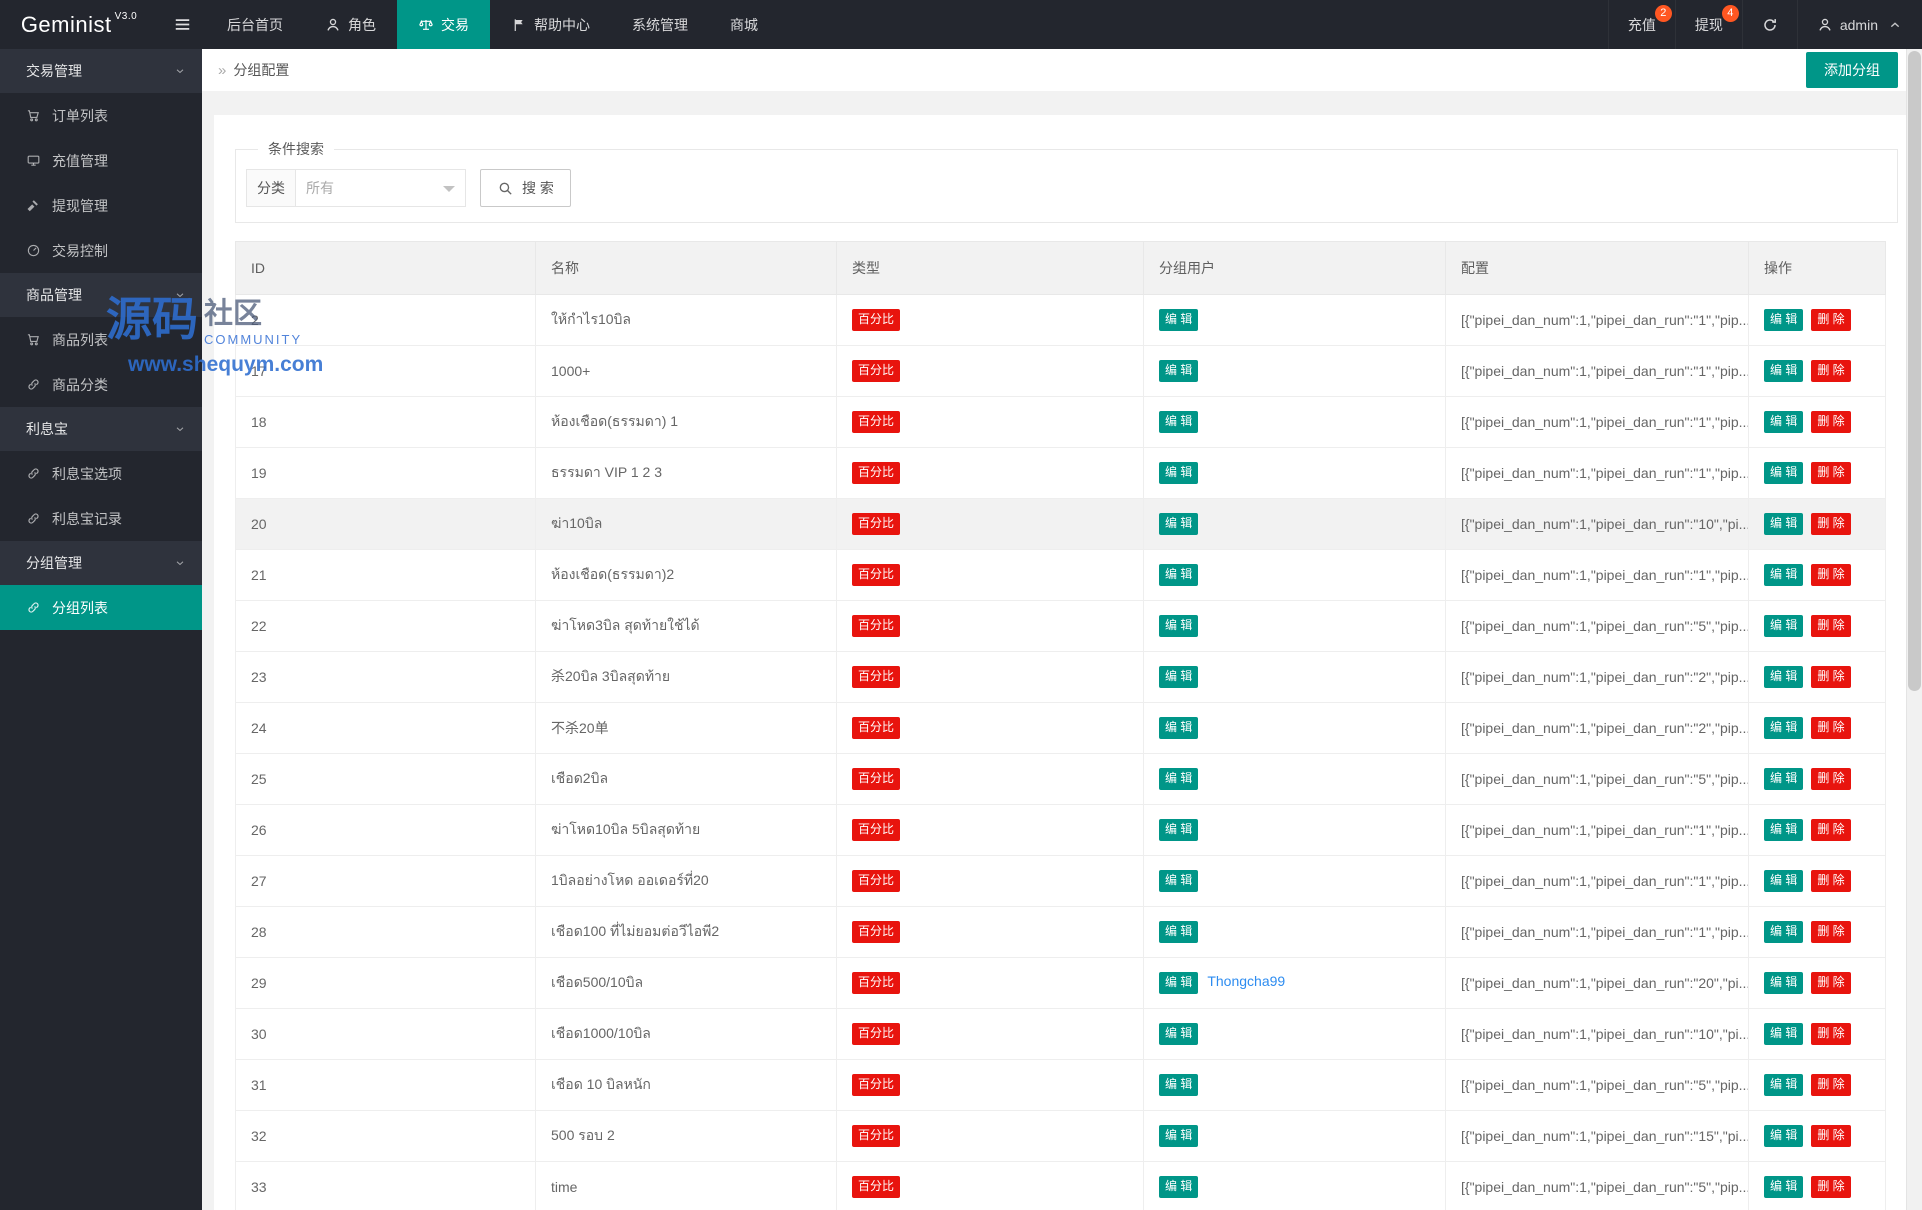 The height and width of the screenshot is (1210, 1922). Describe the element at coordinates (101, 295) in the screenshot. I see `sidebar-section-goods-mgmt: 商品管理` at that location.